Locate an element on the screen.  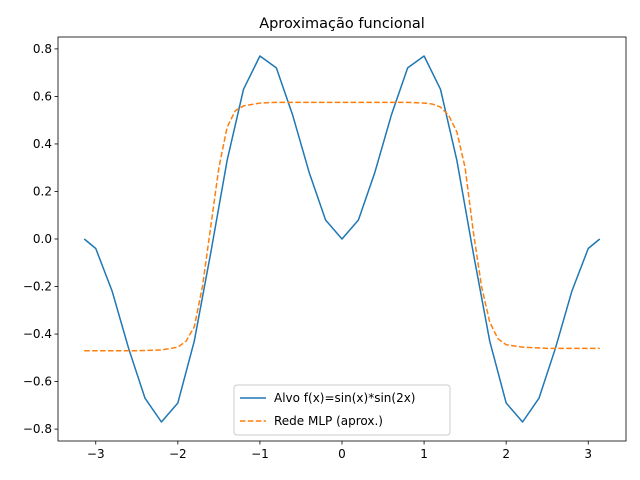
chart-title: Aproximação funcional is located at coordinates (342, 24).